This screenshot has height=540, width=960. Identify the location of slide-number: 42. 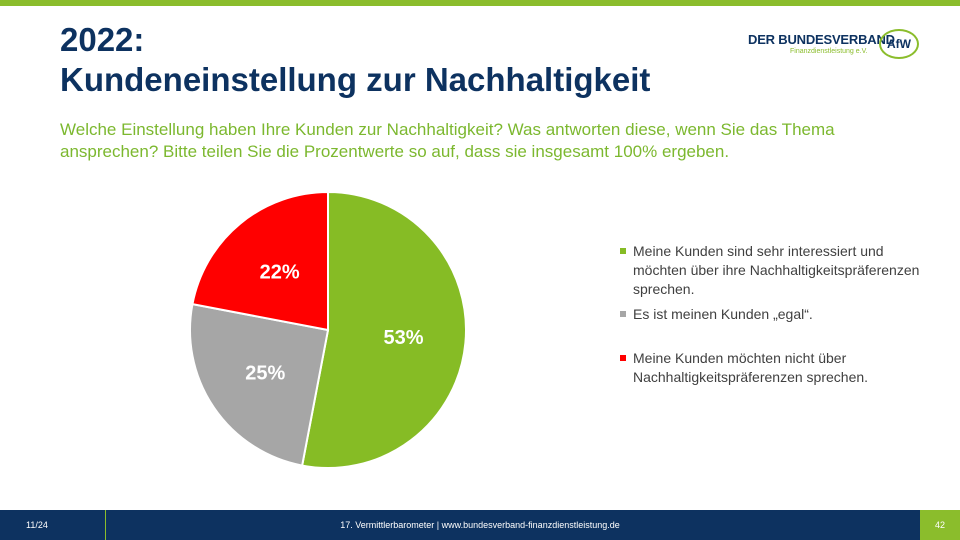
(940, 525).